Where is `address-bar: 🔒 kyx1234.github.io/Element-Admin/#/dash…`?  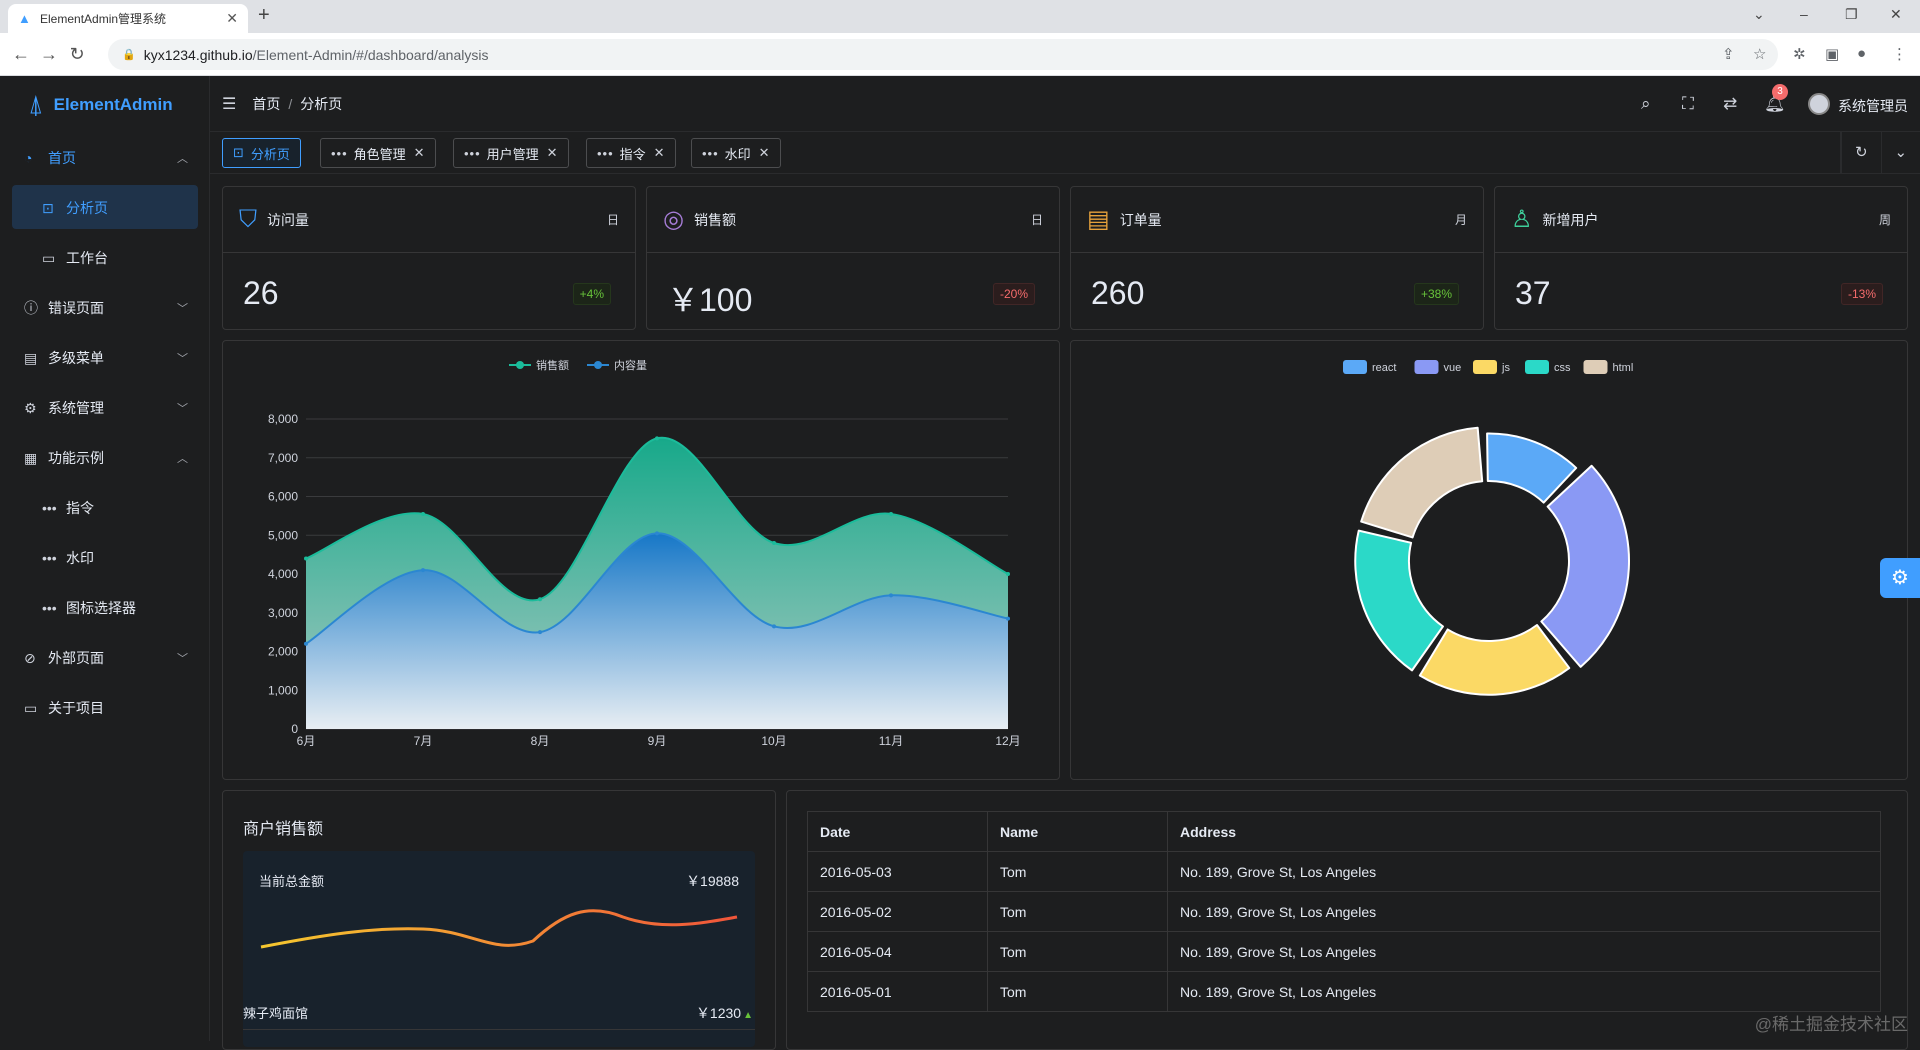 address-bar: 🔒 kyx1234.github.io/Element-Admin/#/dash… is located at coordinates (943, 54).